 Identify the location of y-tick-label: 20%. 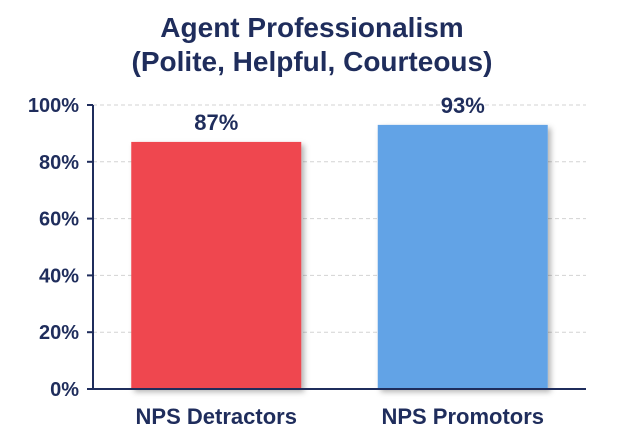
(59, 333).